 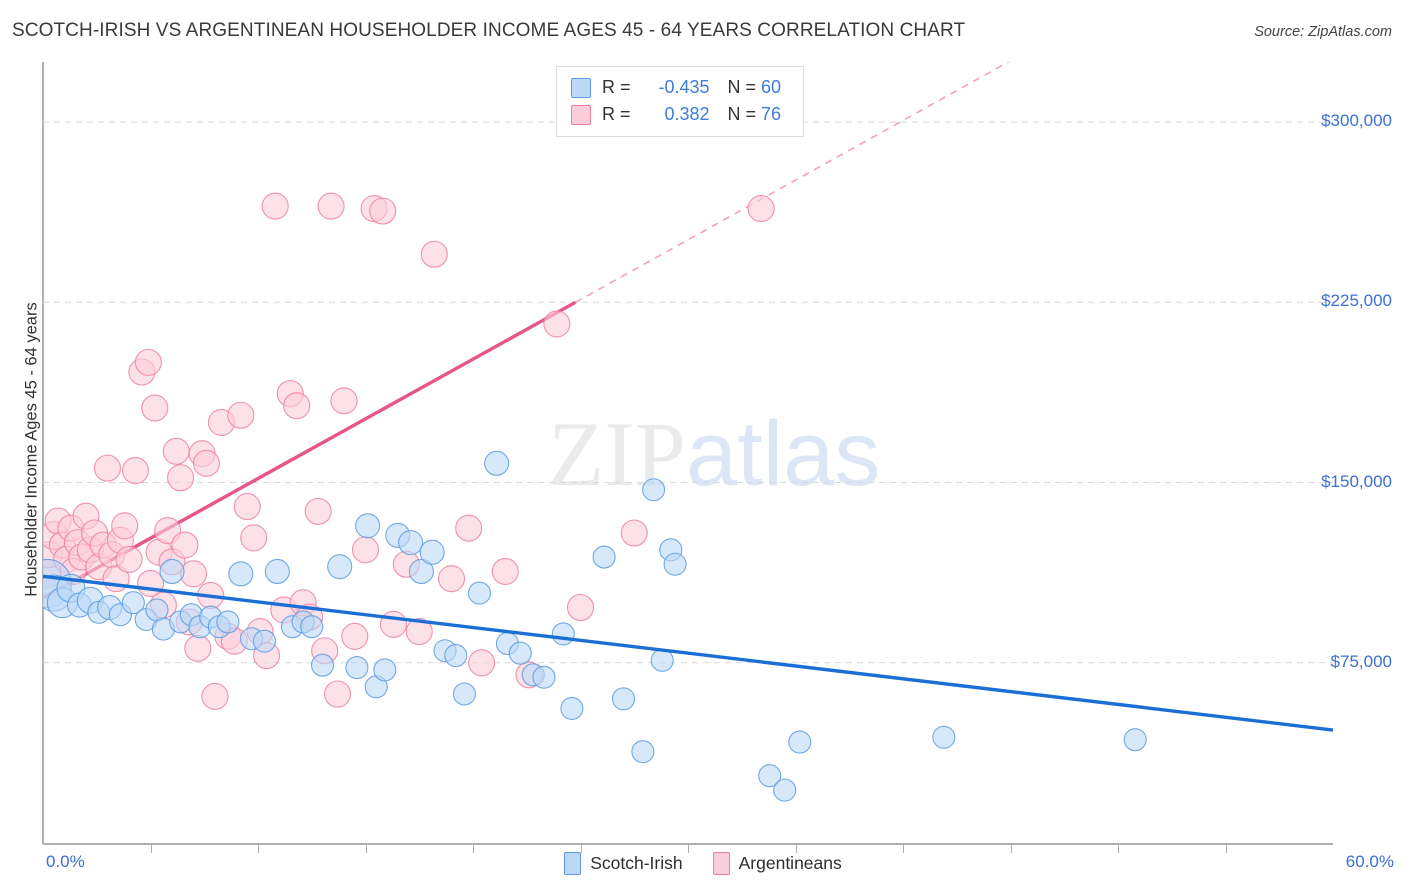 I want to click on legend-item-argentineans: Argentineans, so click(x=777, y=863).